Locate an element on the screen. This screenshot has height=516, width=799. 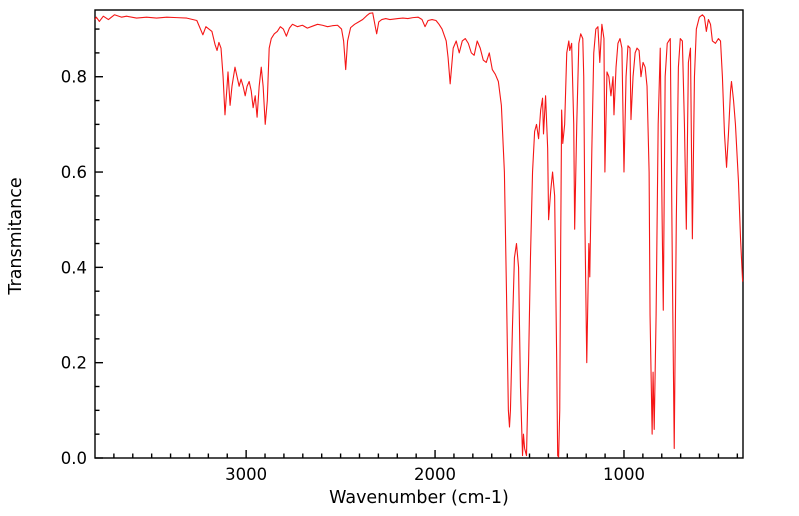
y-tick-label: 0.0 is located at coordinates (74, 458).